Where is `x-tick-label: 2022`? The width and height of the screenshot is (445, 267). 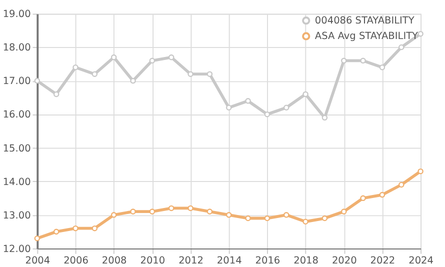
x-tick-label: 2022 is located at coordinates (383, 261).